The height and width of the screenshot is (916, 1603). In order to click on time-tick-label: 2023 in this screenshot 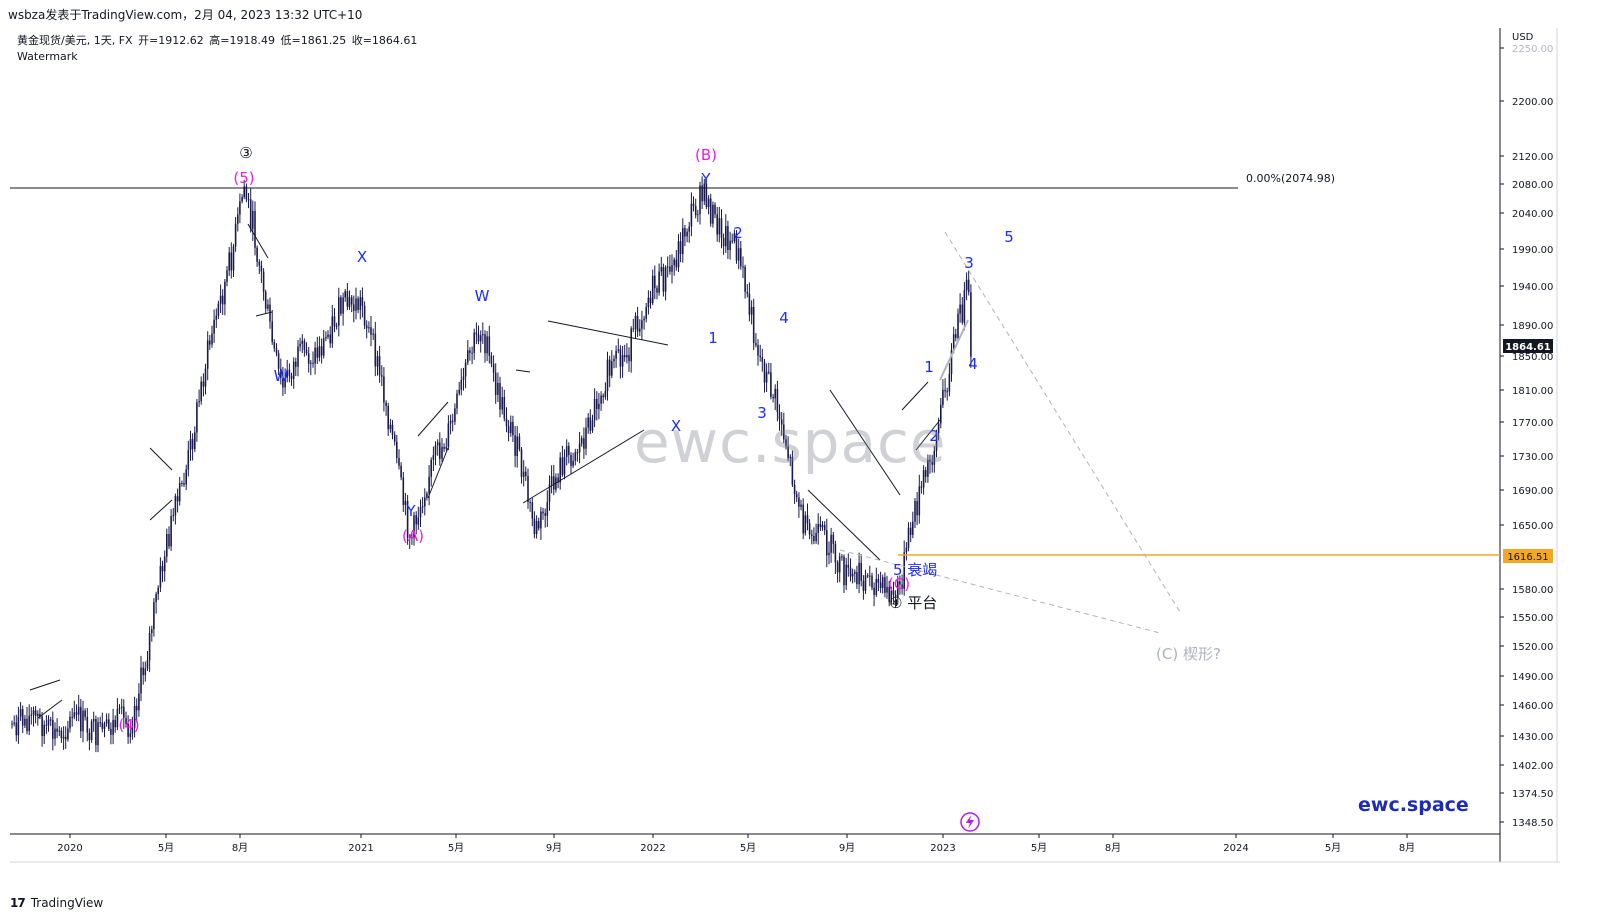, I will do `click(942, 848)`.